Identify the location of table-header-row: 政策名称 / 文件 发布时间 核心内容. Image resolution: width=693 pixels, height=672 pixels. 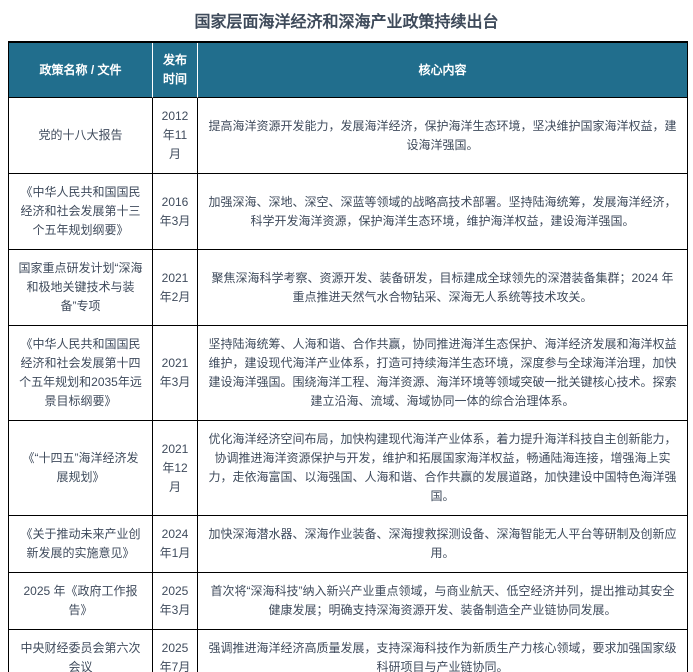
(348, 70).